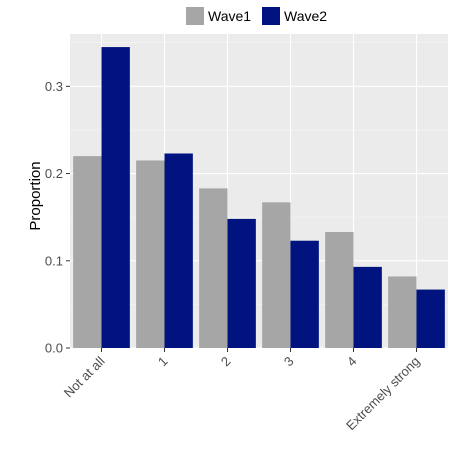  I want to click on y-tick-label: 0.3, so click(54, 86).